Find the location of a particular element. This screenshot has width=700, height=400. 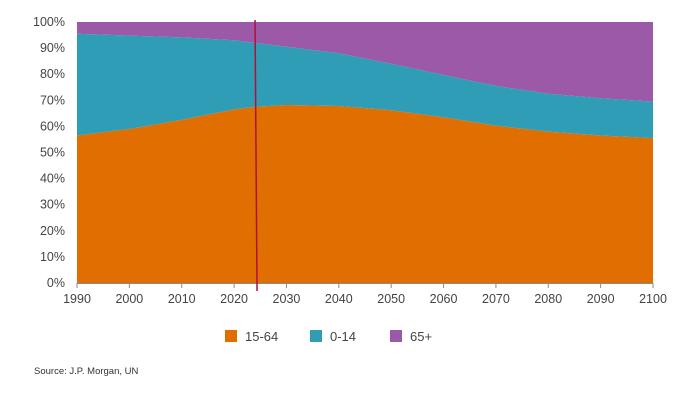

y-tick-label: 100% is located at coordinates (49, 22).